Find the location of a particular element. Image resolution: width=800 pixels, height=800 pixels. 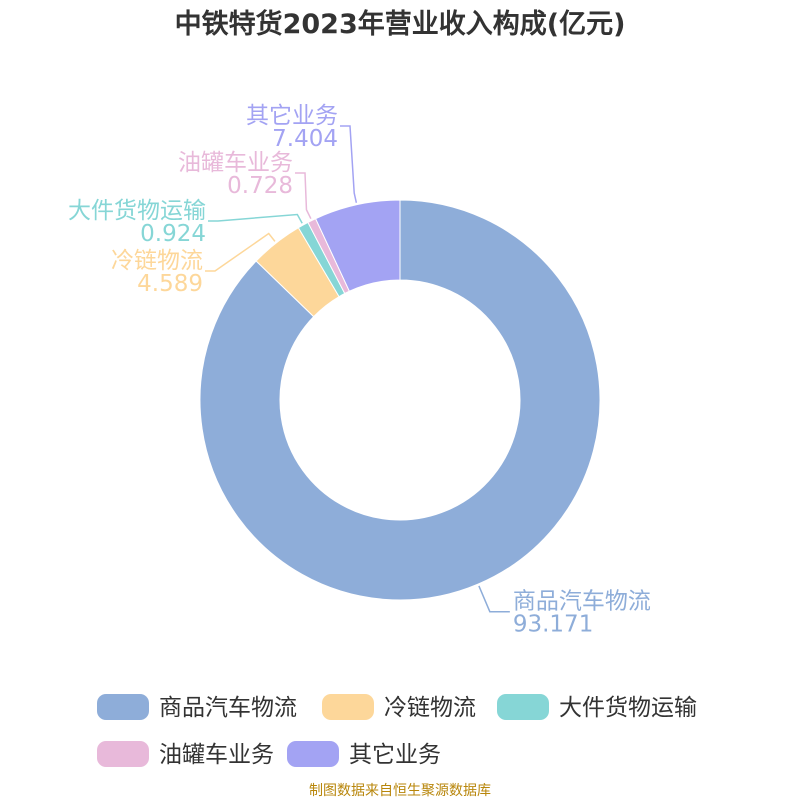

legend-label: 大件货物运输 is located at coordinates (628, 708).